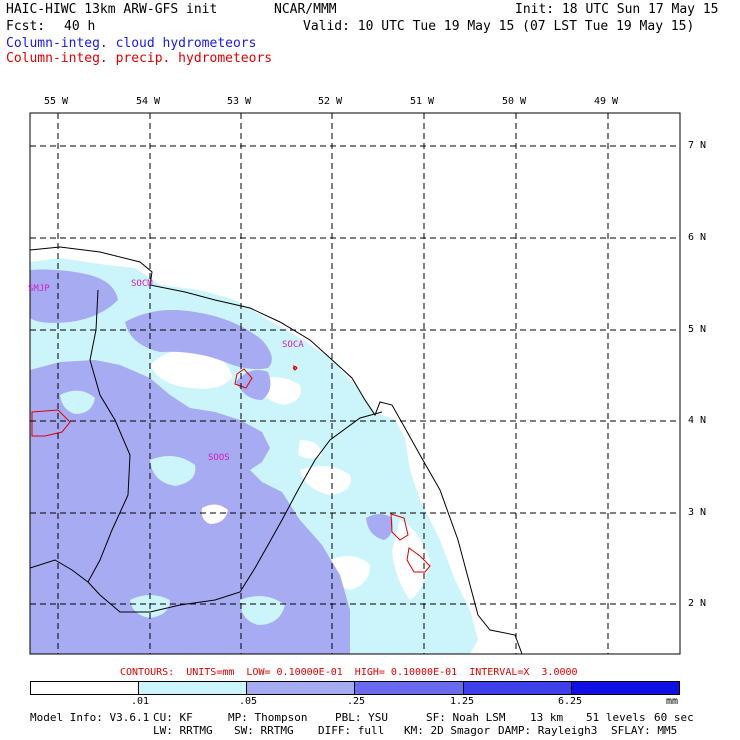 The width and height of the screenshot is (740, 740). What do you see at coordinates (90, 717) in the screenshot?
I see `model-info: Model Info: V3.6.1` at bounding box center [90, 717].